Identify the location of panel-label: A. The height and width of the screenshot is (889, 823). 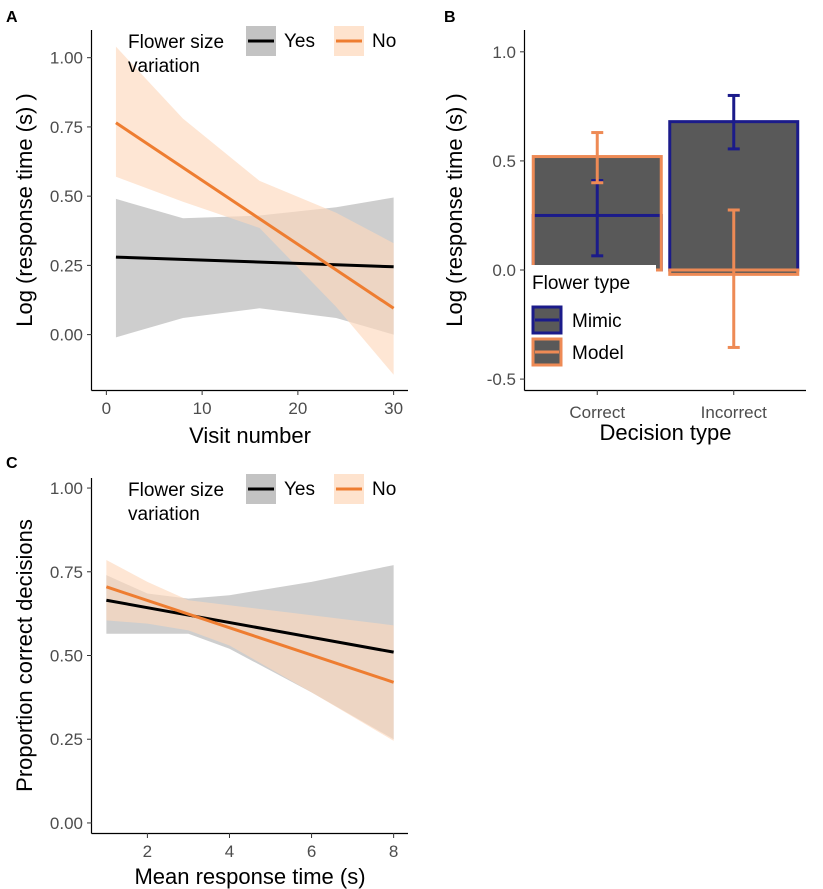
(12, 17).